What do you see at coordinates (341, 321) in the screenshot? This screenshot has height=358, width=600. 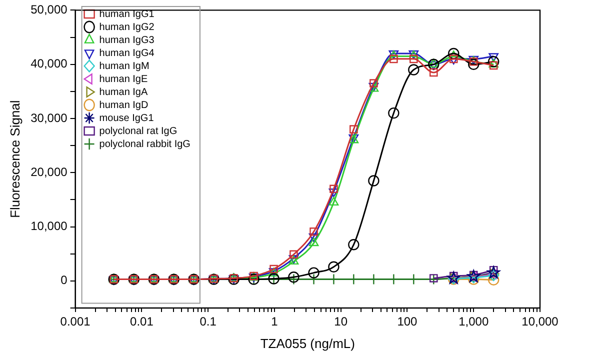 I see `x-tick-label: 10` at bounding box center [341, 321].